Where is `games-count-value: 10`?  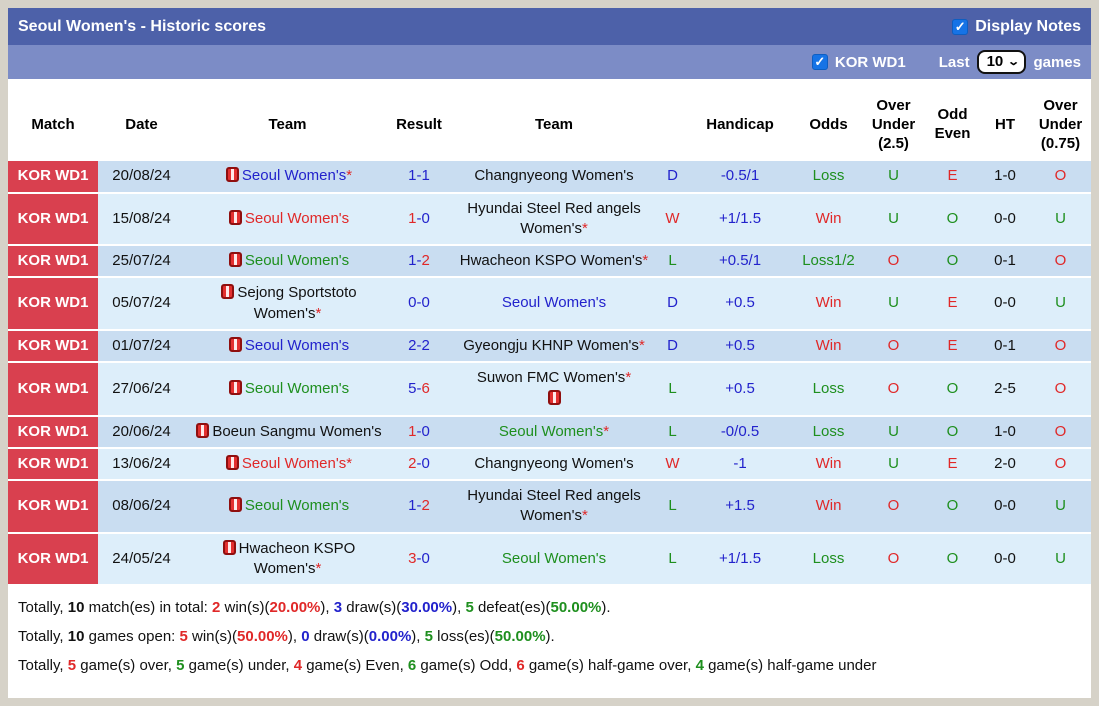 games-count-value: 10 is located at coordinates (995, 61).